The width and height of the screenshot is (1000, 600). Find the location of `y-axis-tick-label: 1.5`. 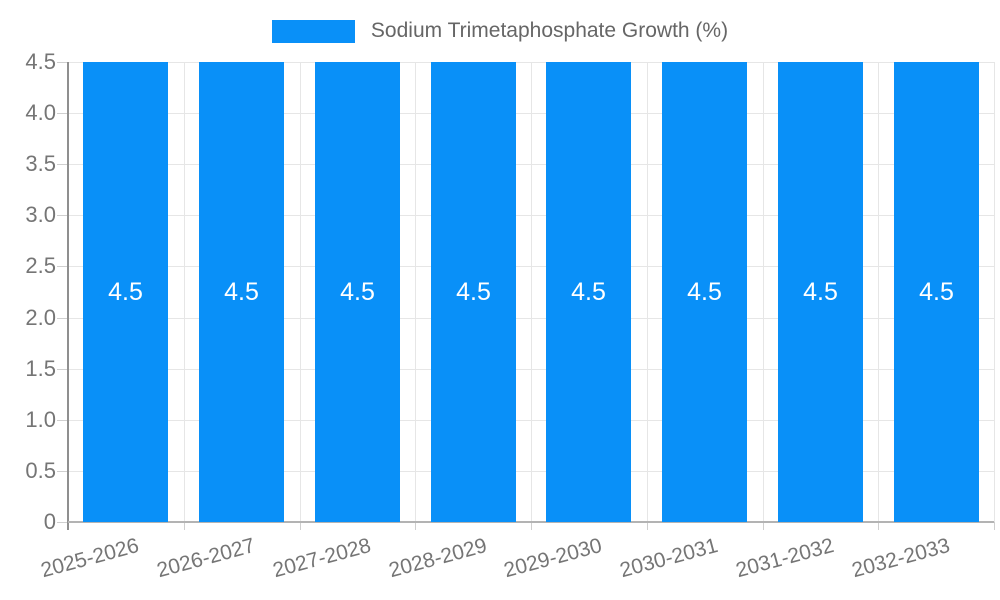

y-axis-tick-label: 1.5 is located at coordinates (40, 368).